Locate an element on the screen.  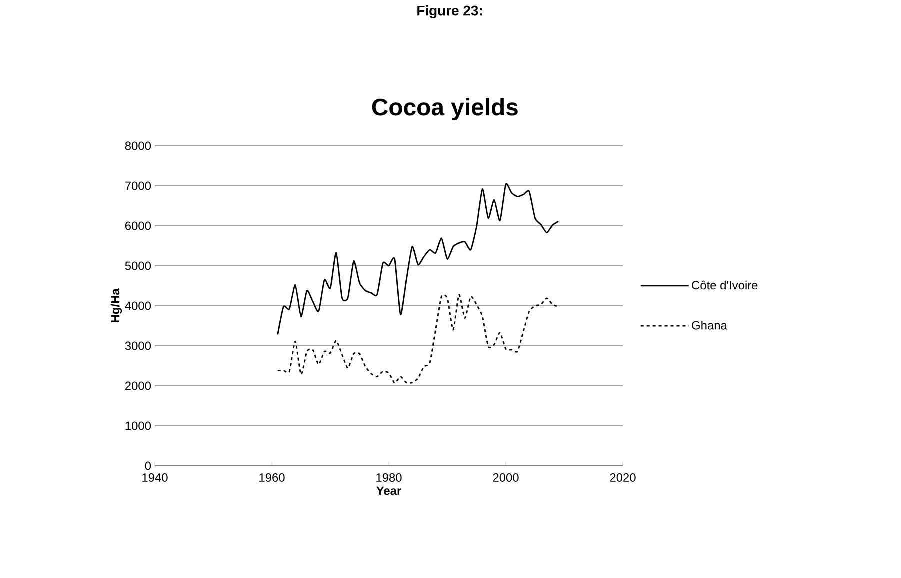
x-tick-label: 2020 is located at coordinates (623, 478).